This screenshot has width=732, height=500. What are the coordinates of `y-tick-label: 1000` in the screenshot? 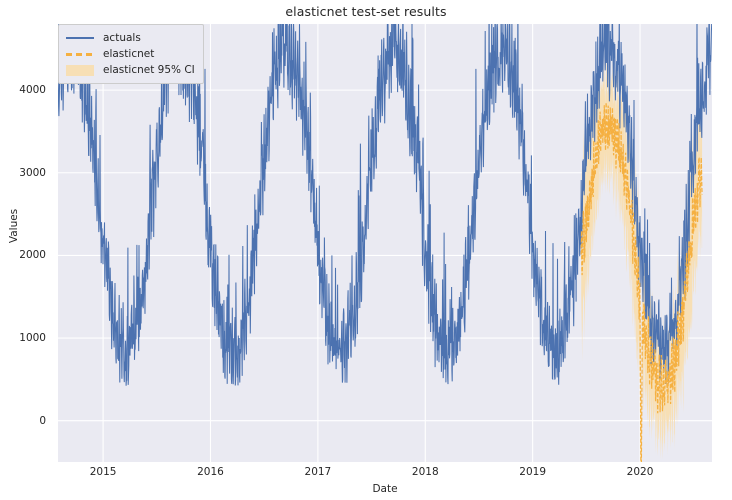 It's located at (32, 338).